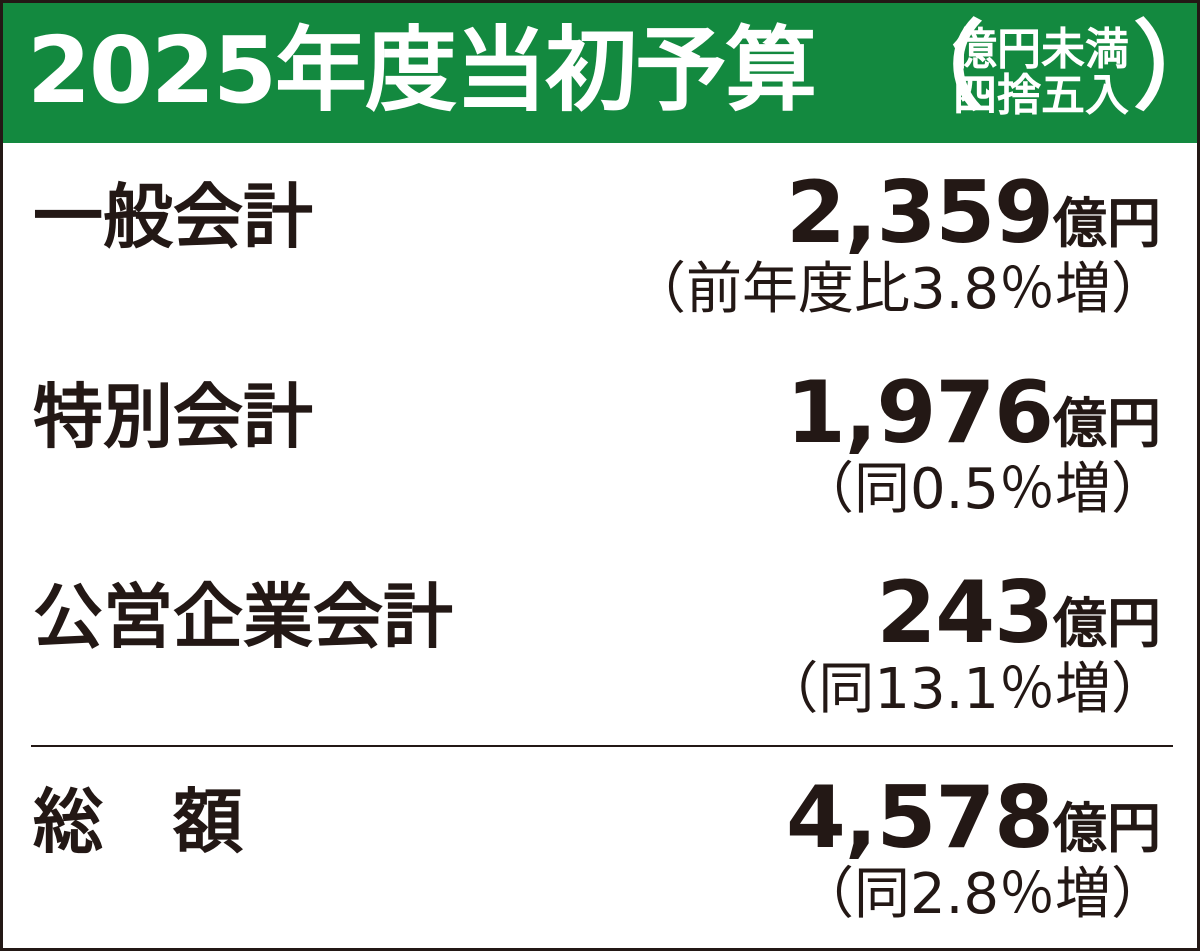 This screenshot has width=1200, height=951. What do you see at coordinates (1165, 67) in the screenshot?
I see `note-close: ）` at bounding box center [1165, 67].